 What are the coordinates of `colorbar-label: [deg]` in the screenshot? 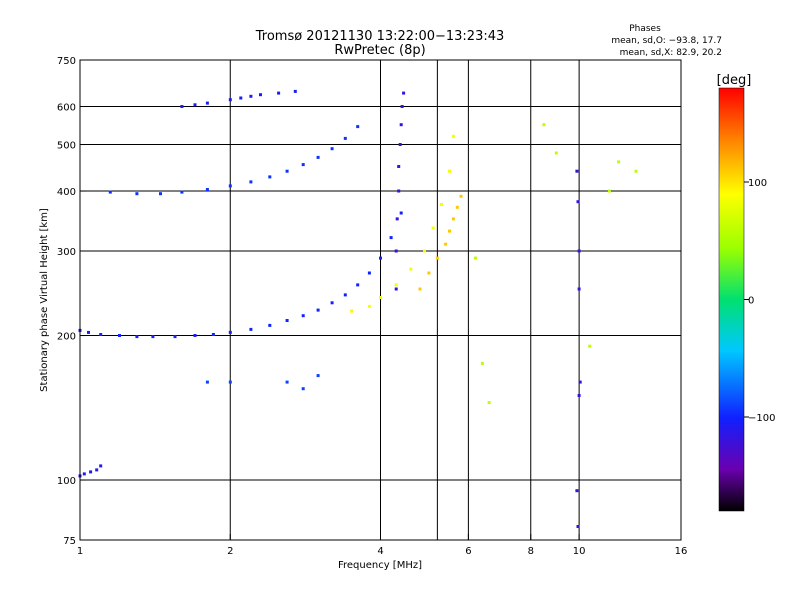 It's located at (734, 80).